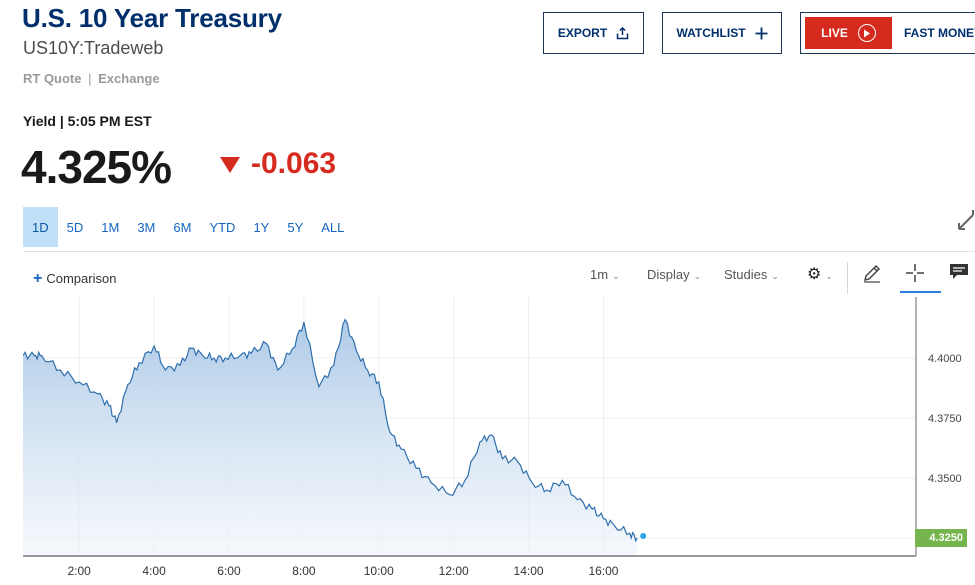 The height and width of the screenshot is (585, 975). I want to click on range-tabs: 1D 5D 1M 3M 6M YTD 1Y 5Y ALL, so click(188, 227).